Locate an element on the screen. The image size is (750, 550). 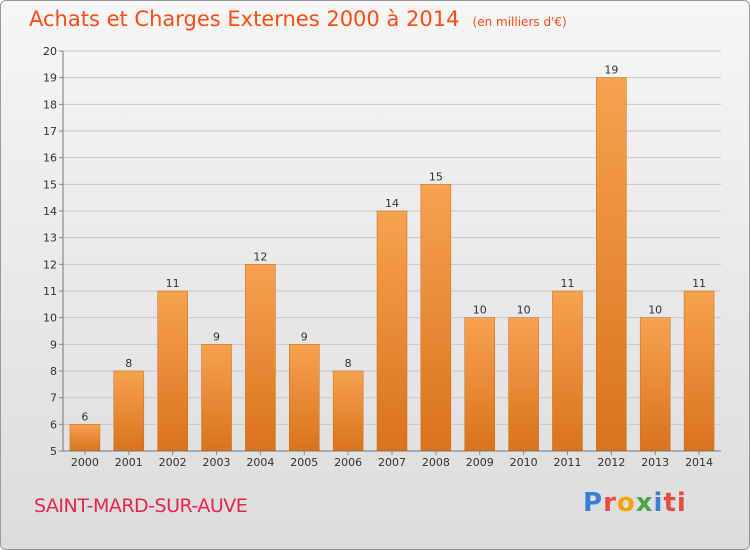
y-tick-label: 12 is located at coordinates (50, 264).